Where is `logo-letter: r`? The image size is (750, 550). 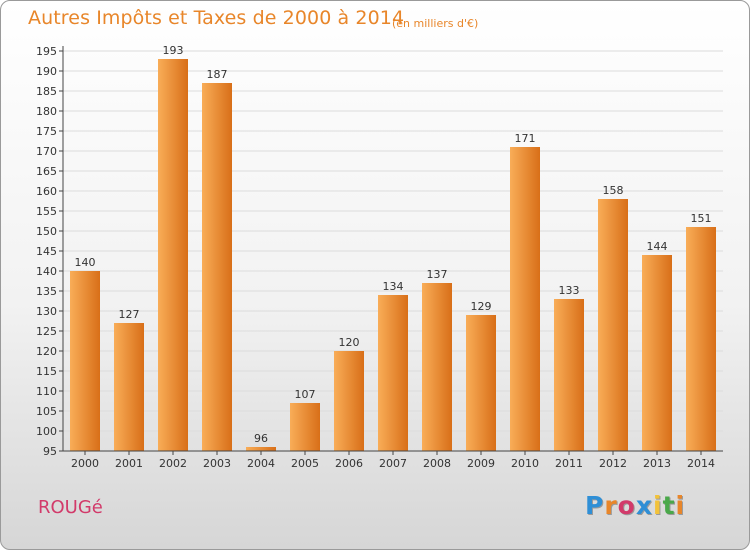 logo-letter: r is located at coordinates (611, 505).